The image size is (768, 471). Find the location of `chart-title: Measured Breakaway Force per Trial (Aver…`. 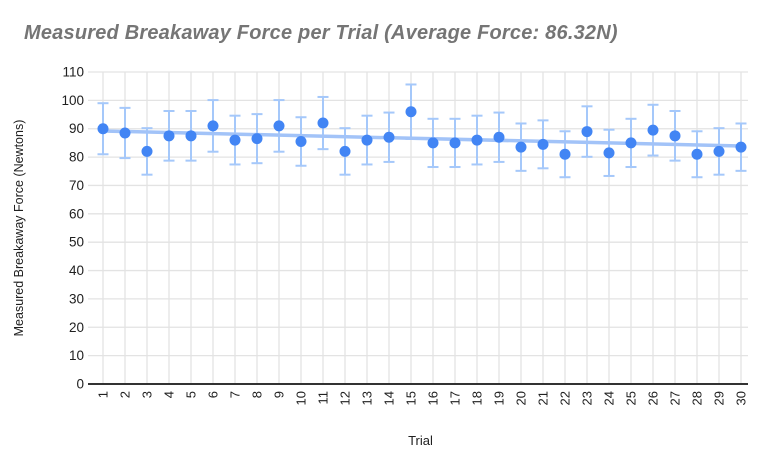

chart-title: Measured Breakaway Force per Trial (Aver… is located at coordinates (321, 33).